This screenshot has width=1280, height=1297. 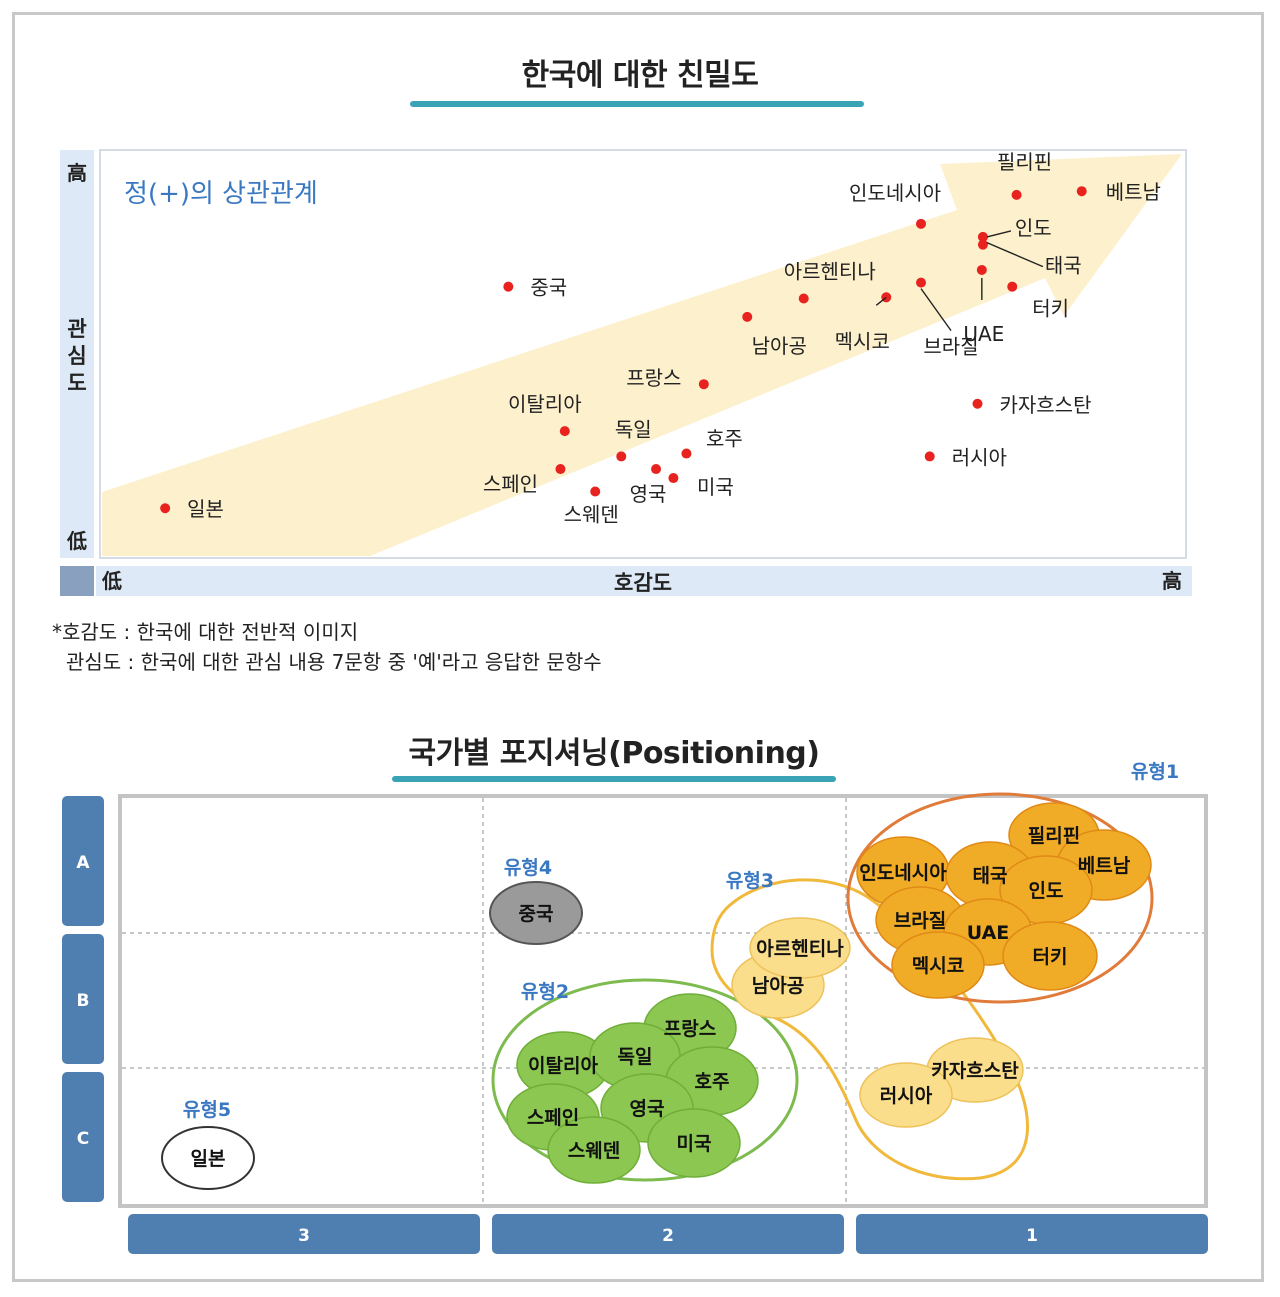 What do you see at coordinates (1172, 581) in the screenshot?
I see `x-axis-high-label: 高` at bounding box center [1172, 581].